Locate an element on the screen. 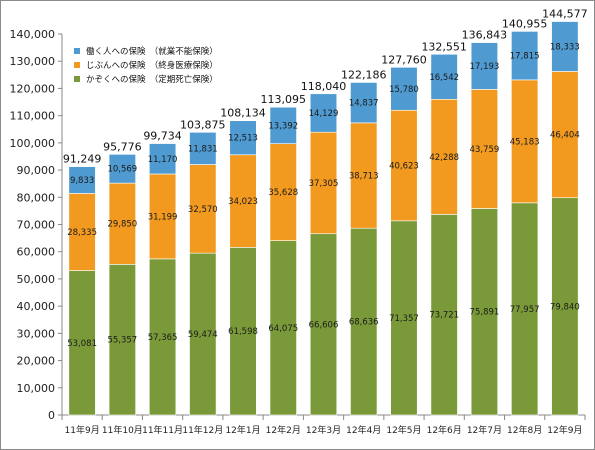 This screenshot has width=595, height=450. bar-data-label: 37,305 is located at coordinates (324, 184).